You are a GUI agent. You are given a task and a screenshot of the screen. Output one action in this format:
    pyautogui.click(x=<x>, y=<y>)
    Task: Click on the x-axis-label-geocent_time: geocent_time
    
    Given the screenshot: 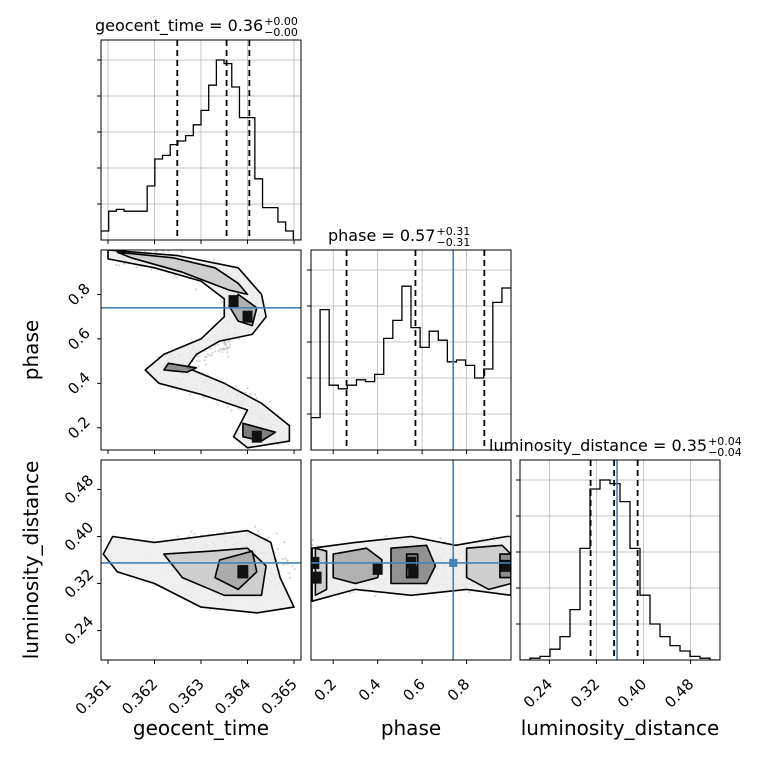 What is the action you would take?
    pyautogui.click(x=201, y=728)
    